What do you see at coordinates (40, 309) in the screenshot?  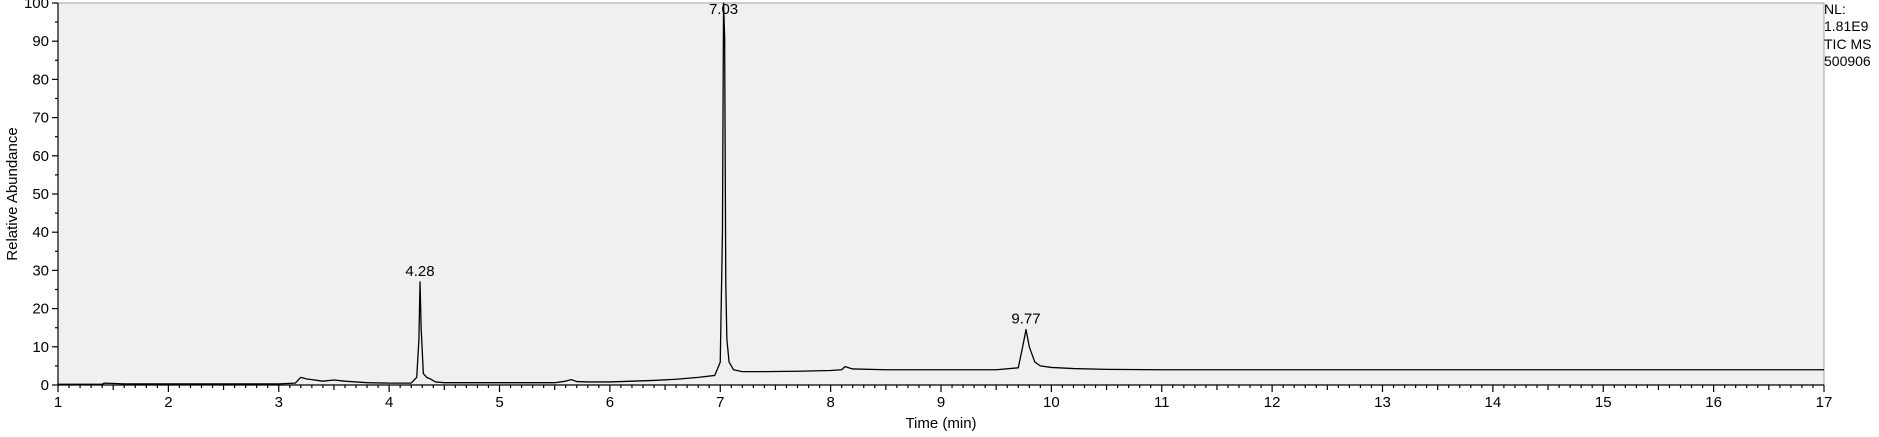 I see `y-tick-label: 20` at bounding box center [40, 309].